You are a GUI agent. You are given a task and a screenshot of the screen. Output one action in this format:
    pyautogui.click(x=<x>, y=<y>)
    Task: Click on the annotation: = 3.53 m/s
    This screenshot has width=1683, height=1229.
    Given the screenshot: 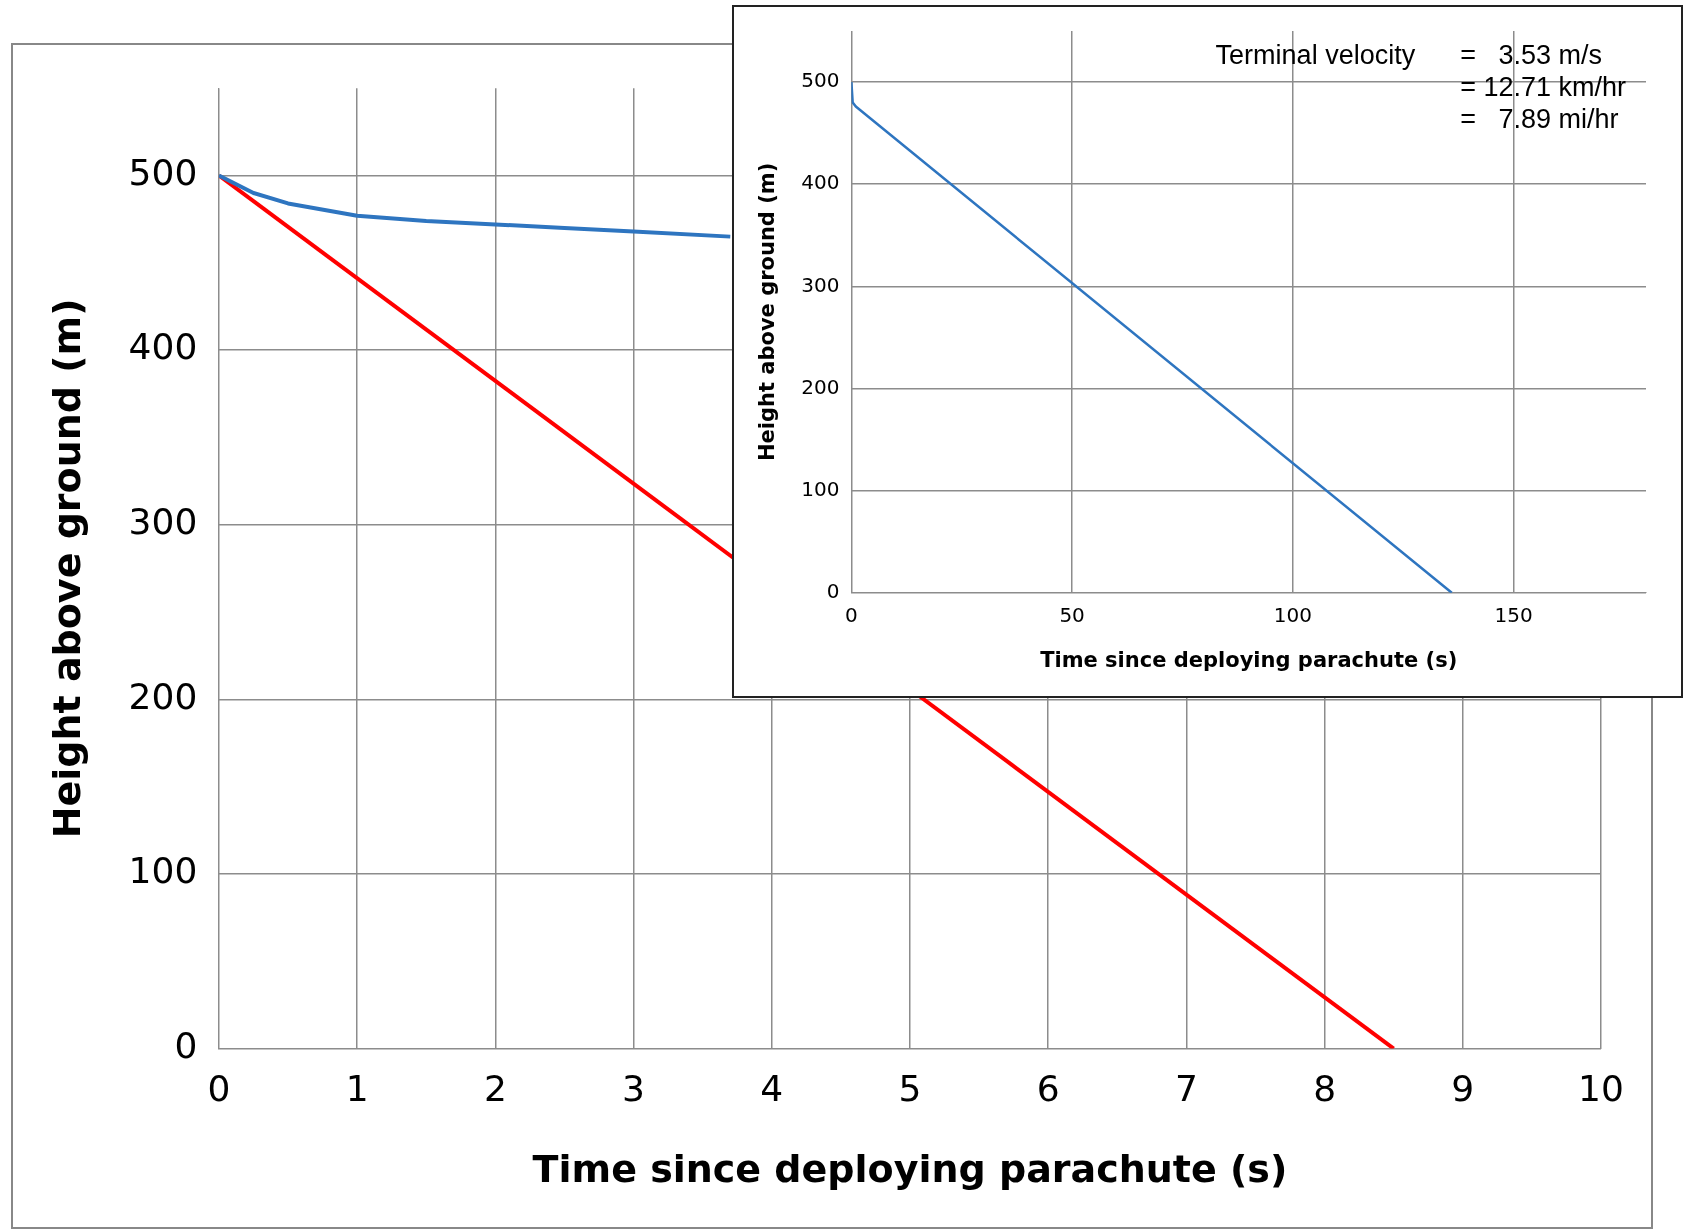 What is the action you would take?
    pyautogui.click(x=1531, y=55)
    